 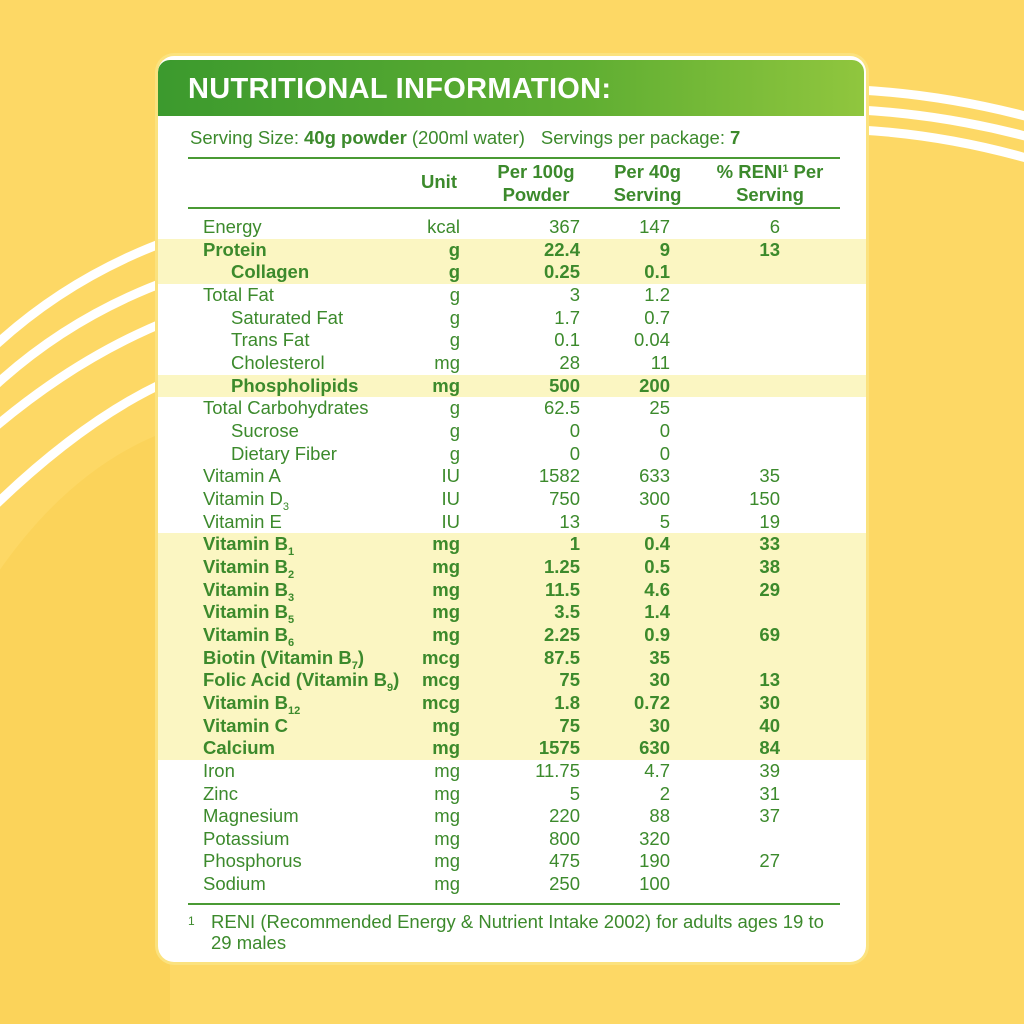 I want to click on nutrient-label: Sucrose, so click(x=265, y=430).